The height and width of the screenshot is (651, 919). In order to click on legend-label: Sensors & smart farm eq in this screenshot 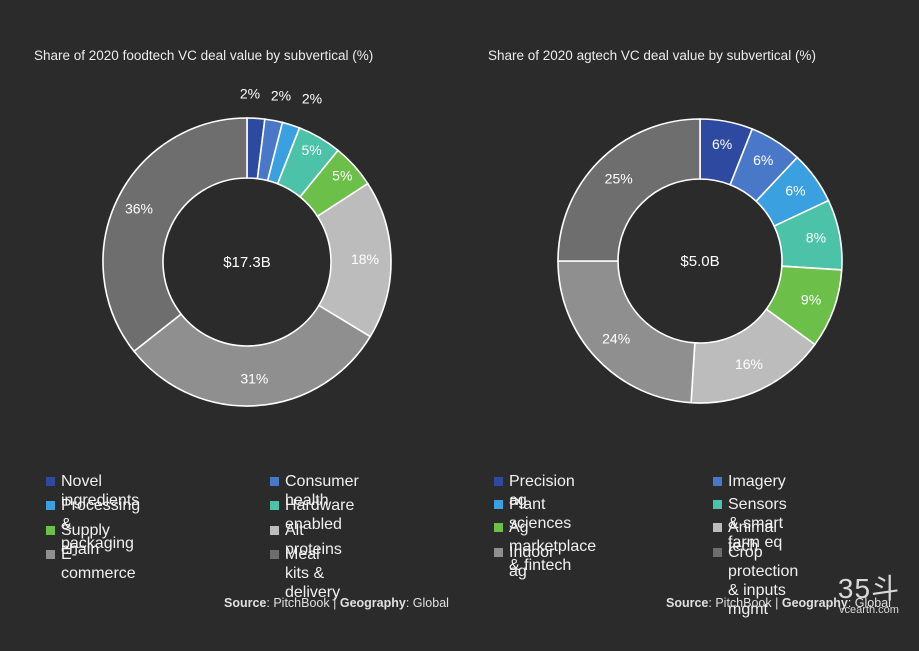, I will do `click(757, 523)`.